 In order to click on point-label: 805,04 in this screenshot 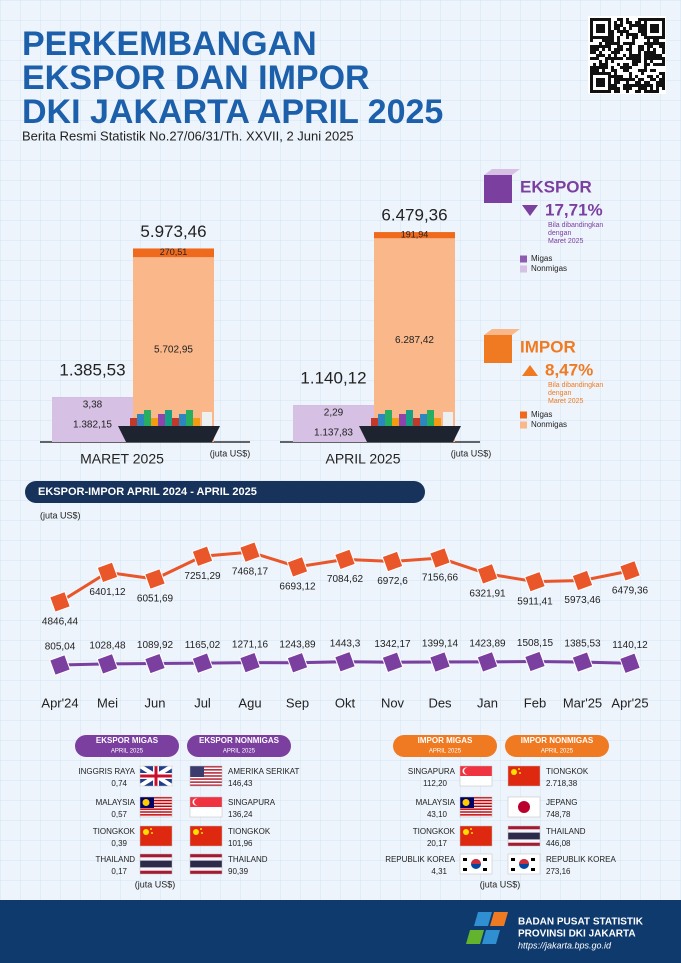, I will do `click(60, 647)`.